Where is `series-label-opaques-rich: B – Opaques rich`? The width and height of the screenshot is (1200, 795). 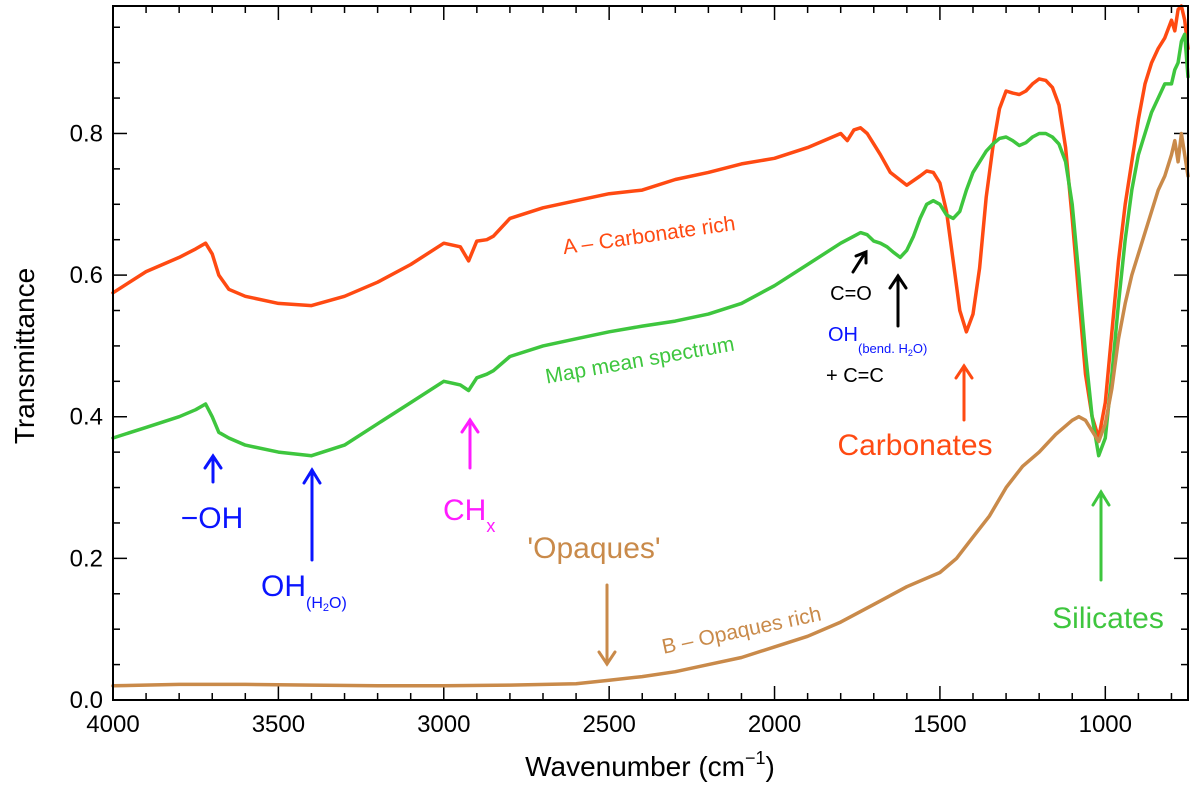 series-label-opaques-rich: B – Opaques rich is located at coordinates (742, 631).